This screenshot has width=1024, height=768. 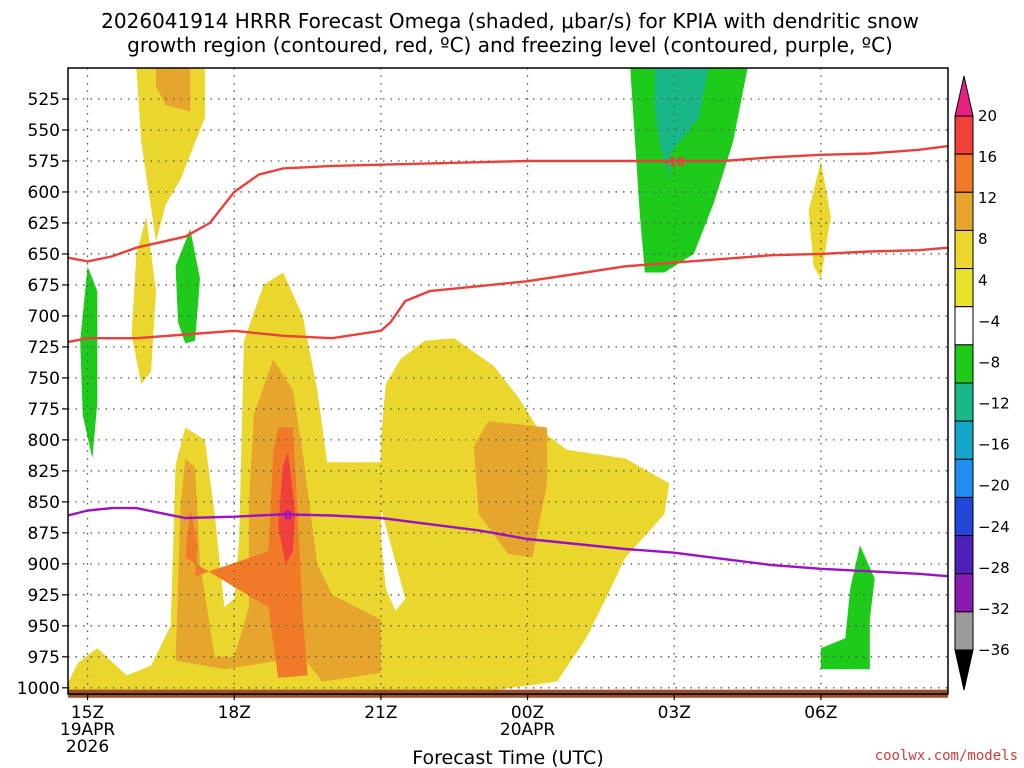 I want to click on y-tick-label: 525, so click(x=44, y=100).